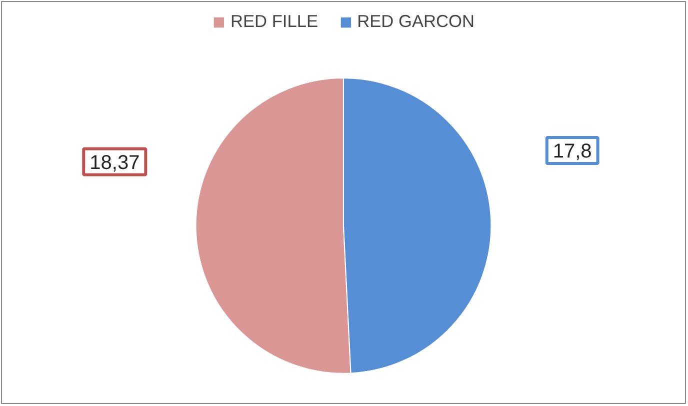 This screenshot has height=406, width=688. Describe the element at coordinates (115, 163) in the screenshot. I see `data-label: 18,37` at that location.